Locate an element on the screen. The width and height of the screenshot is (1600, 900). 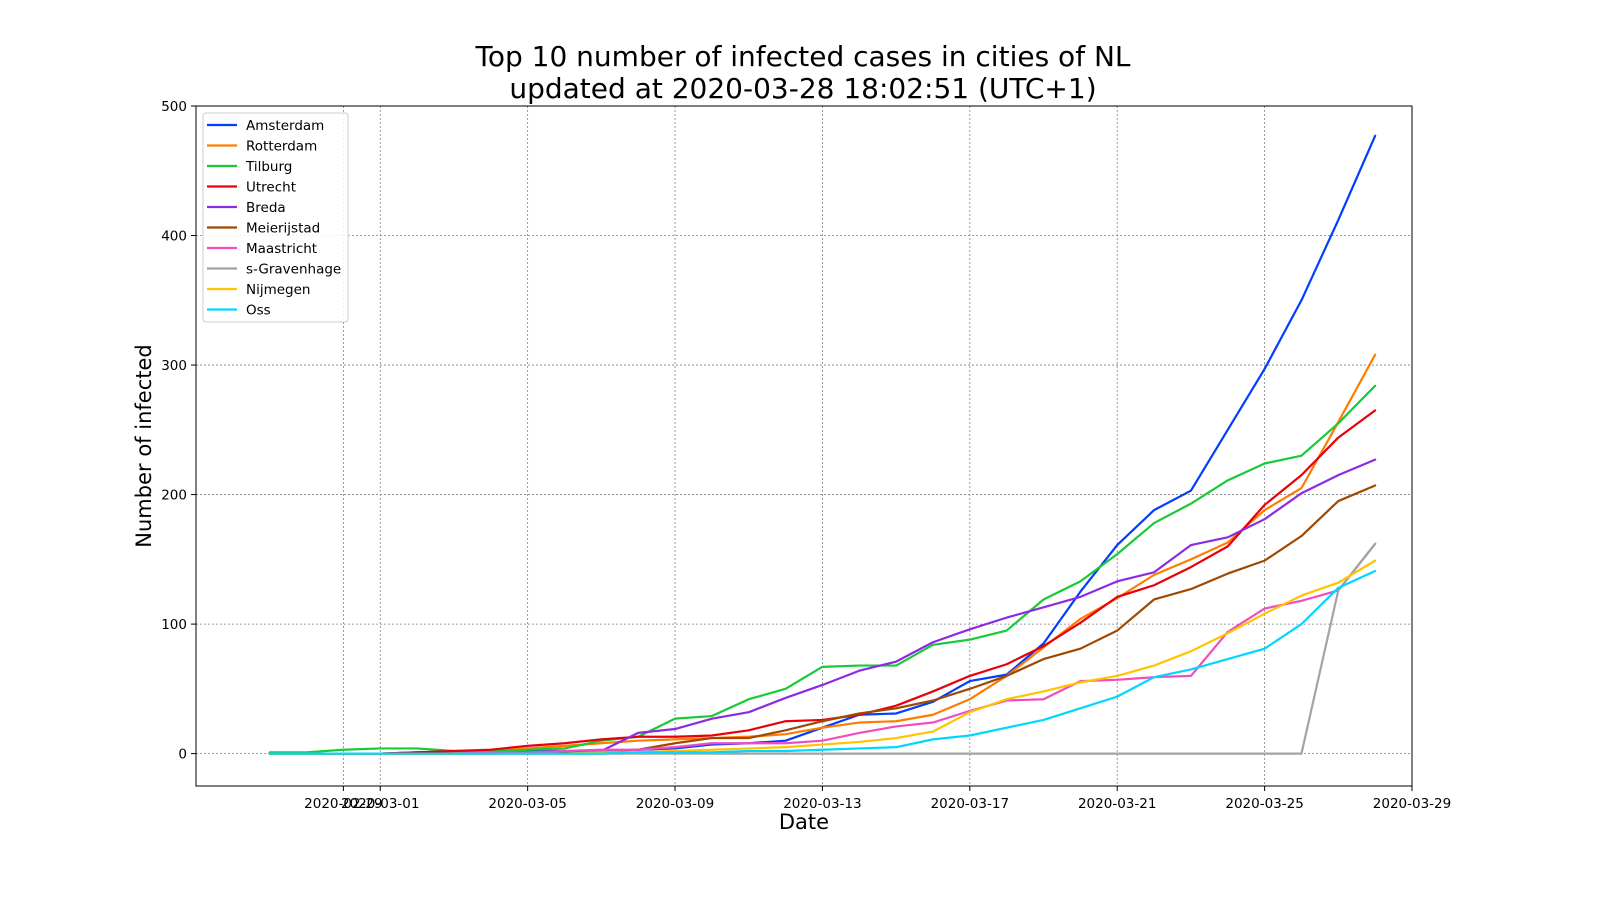
legend-label-s-gravenhage: s-Gravenhage is located at coordinates (293, 270).